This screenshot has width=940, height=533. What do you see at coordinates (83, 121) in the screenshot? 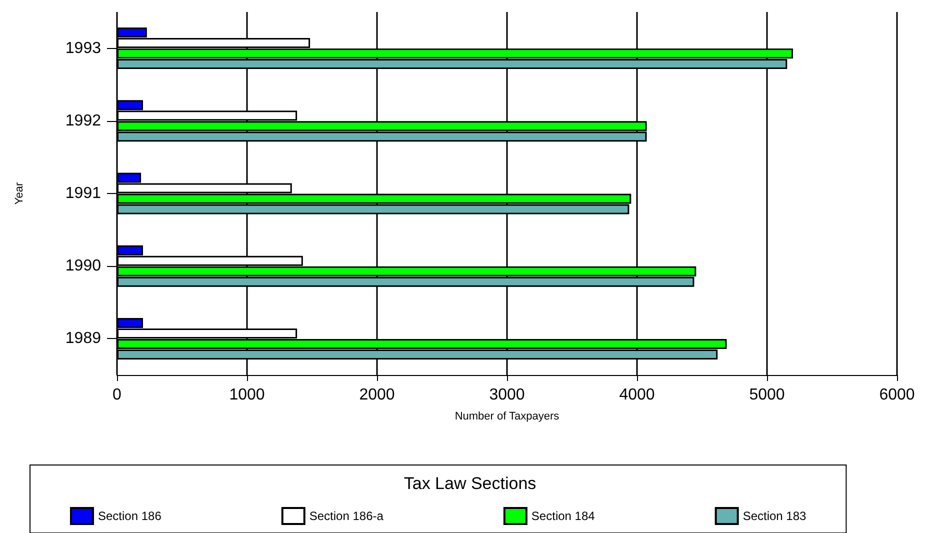
I see `y-tick-label: 1992` at bounding box center [83, 121].